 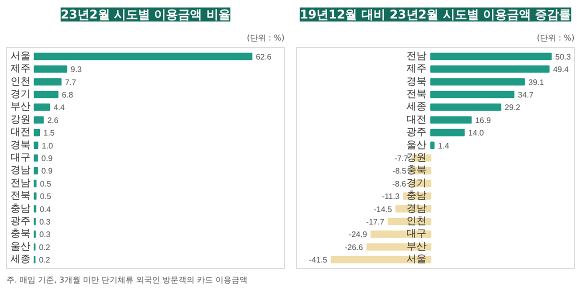 I want to click on data-label: -17.7, so click(x=375, y=222).